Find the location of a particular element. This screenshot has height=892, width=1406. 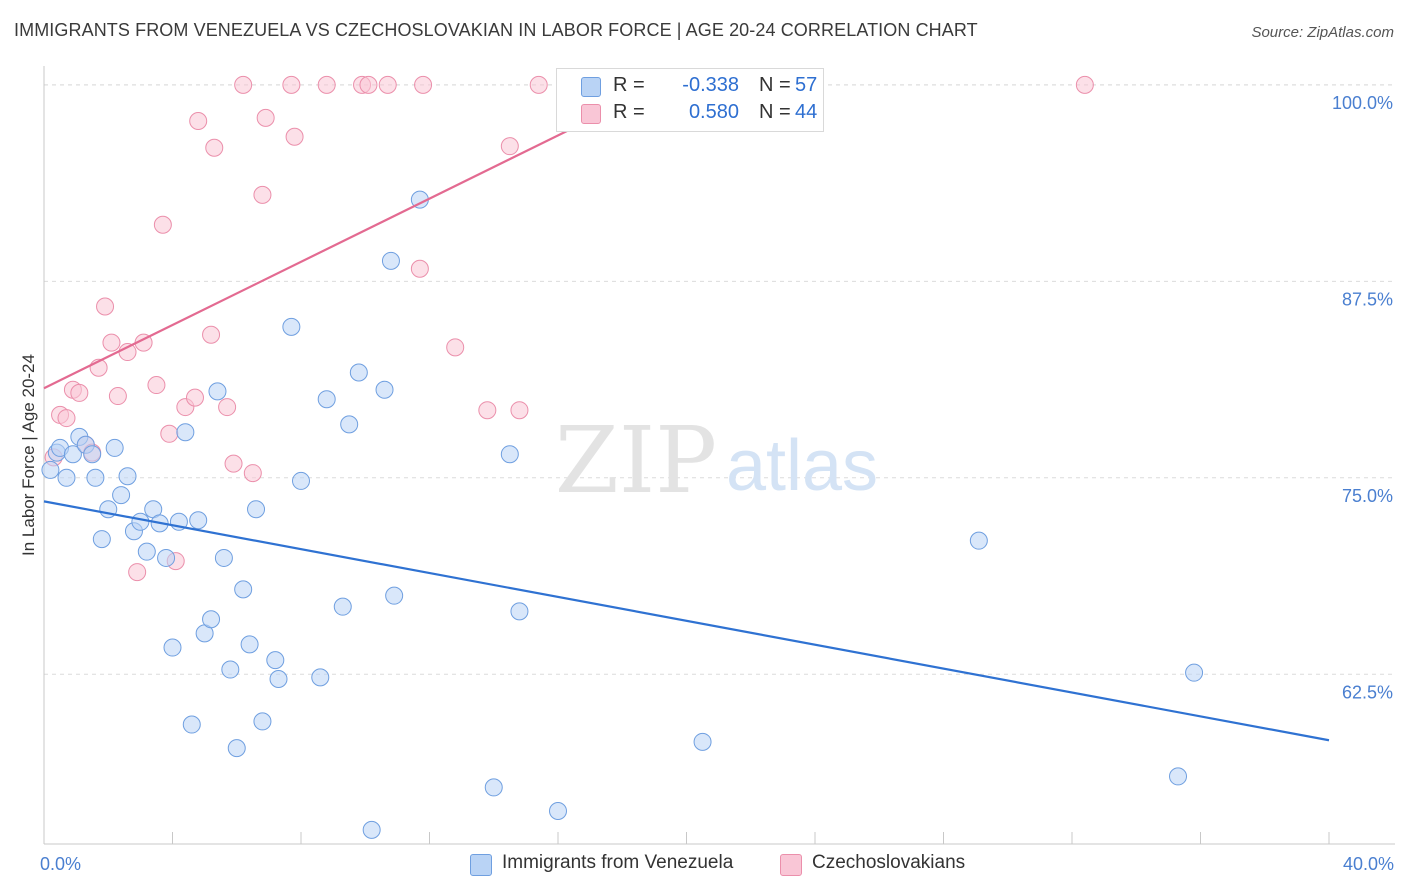

n-label: N = is located at coordinates (775, 112).